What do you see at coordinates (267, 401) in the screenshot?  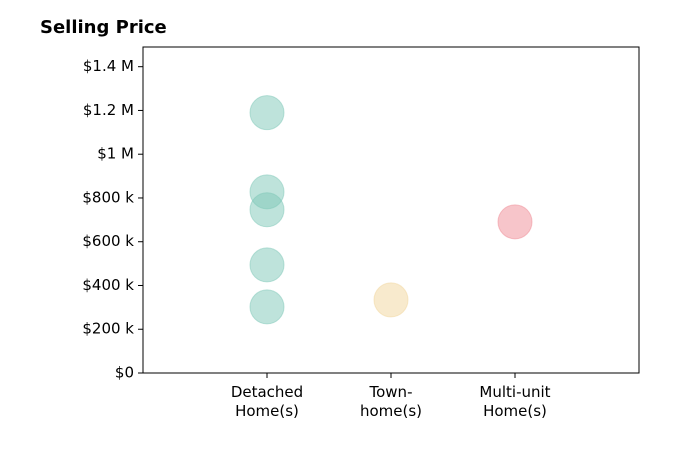 I see `x-tick-label: Detached Home(s)` at bounding box center [267, 401].